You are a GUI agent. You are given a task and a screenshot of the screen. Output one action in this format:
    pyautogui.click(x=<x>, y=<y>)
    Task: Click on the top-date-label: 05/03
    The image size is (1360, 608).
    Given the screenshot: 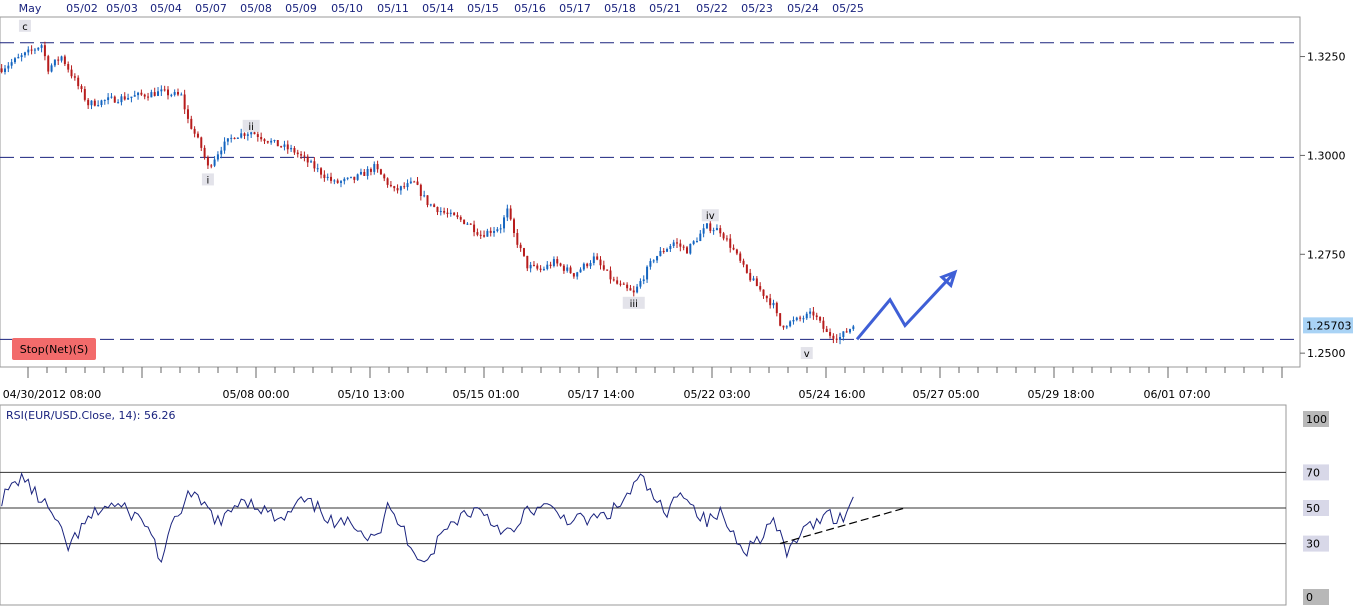 What is the action you would take?
    pyautogui.click(x=122, y=8)
    